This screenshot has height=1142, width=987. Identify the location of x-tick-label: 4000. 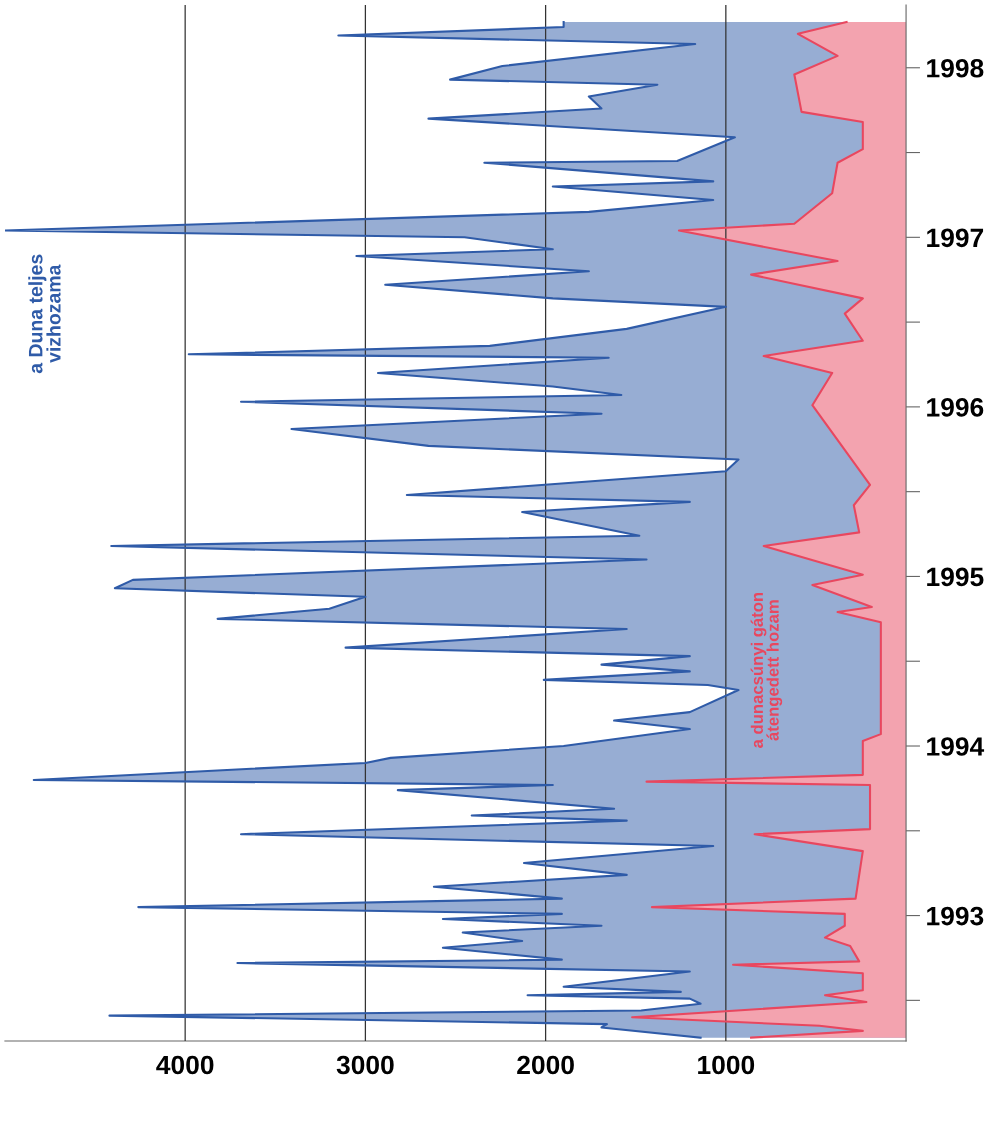
(185, 1065).